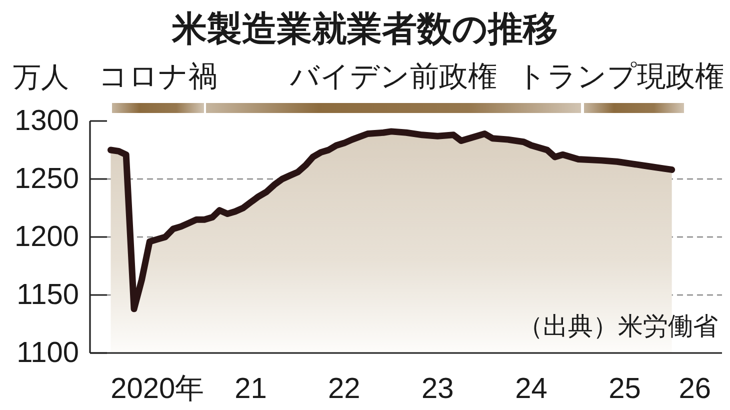 The width and height of the screenshot is (730, 410). I want to click on x-tick-label: 24, so click(531, 389).